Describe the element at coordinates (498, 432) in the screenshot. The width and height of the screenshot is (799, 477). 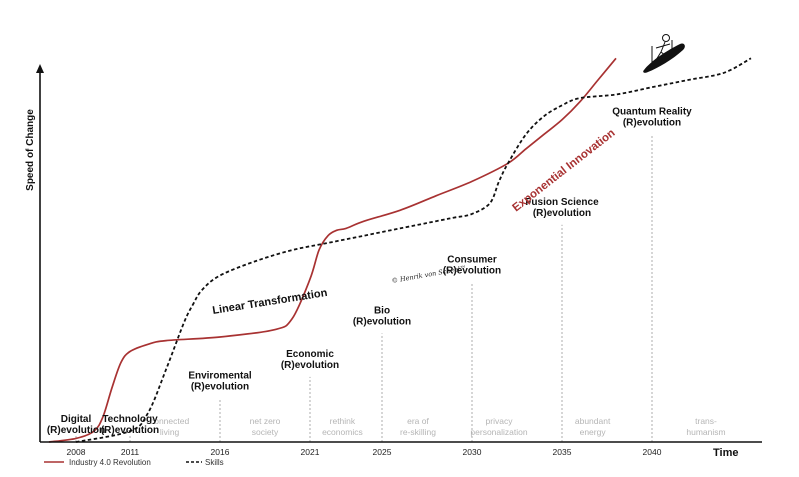
I see `era-label-line2: personalization` at that location.